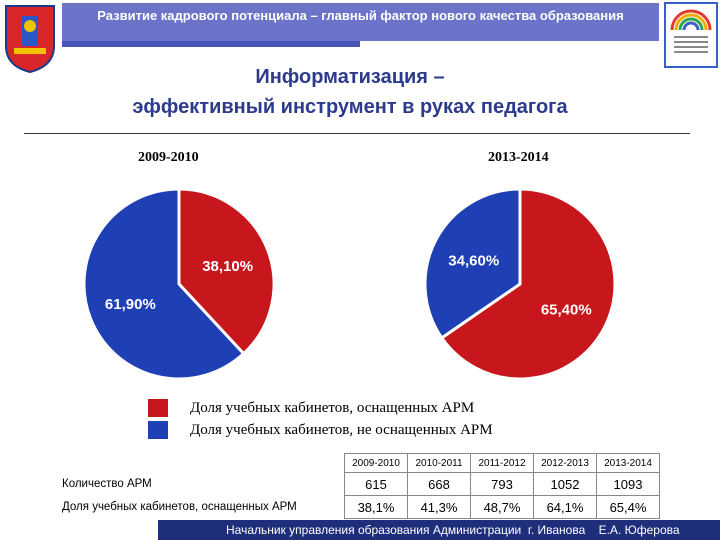  Describe the element at coordinates (30, 39) in the screenshot. I see `city-emblem-icon` at that location.